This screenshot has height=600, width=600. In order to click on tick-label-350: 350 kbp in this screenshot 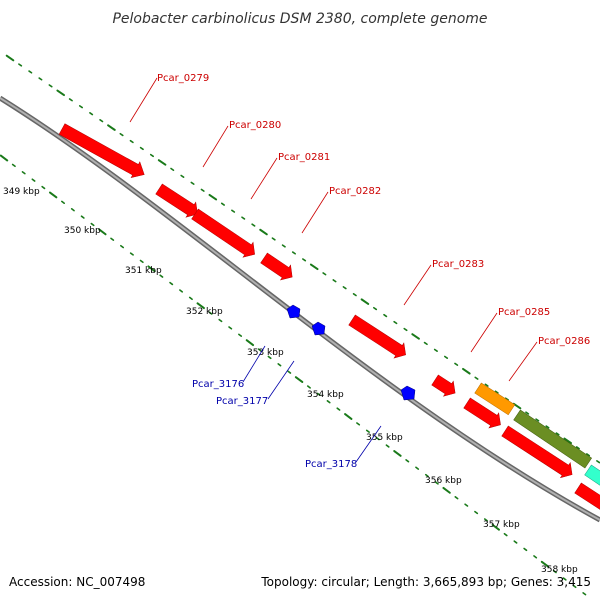, I will do `click(82, 231)`.